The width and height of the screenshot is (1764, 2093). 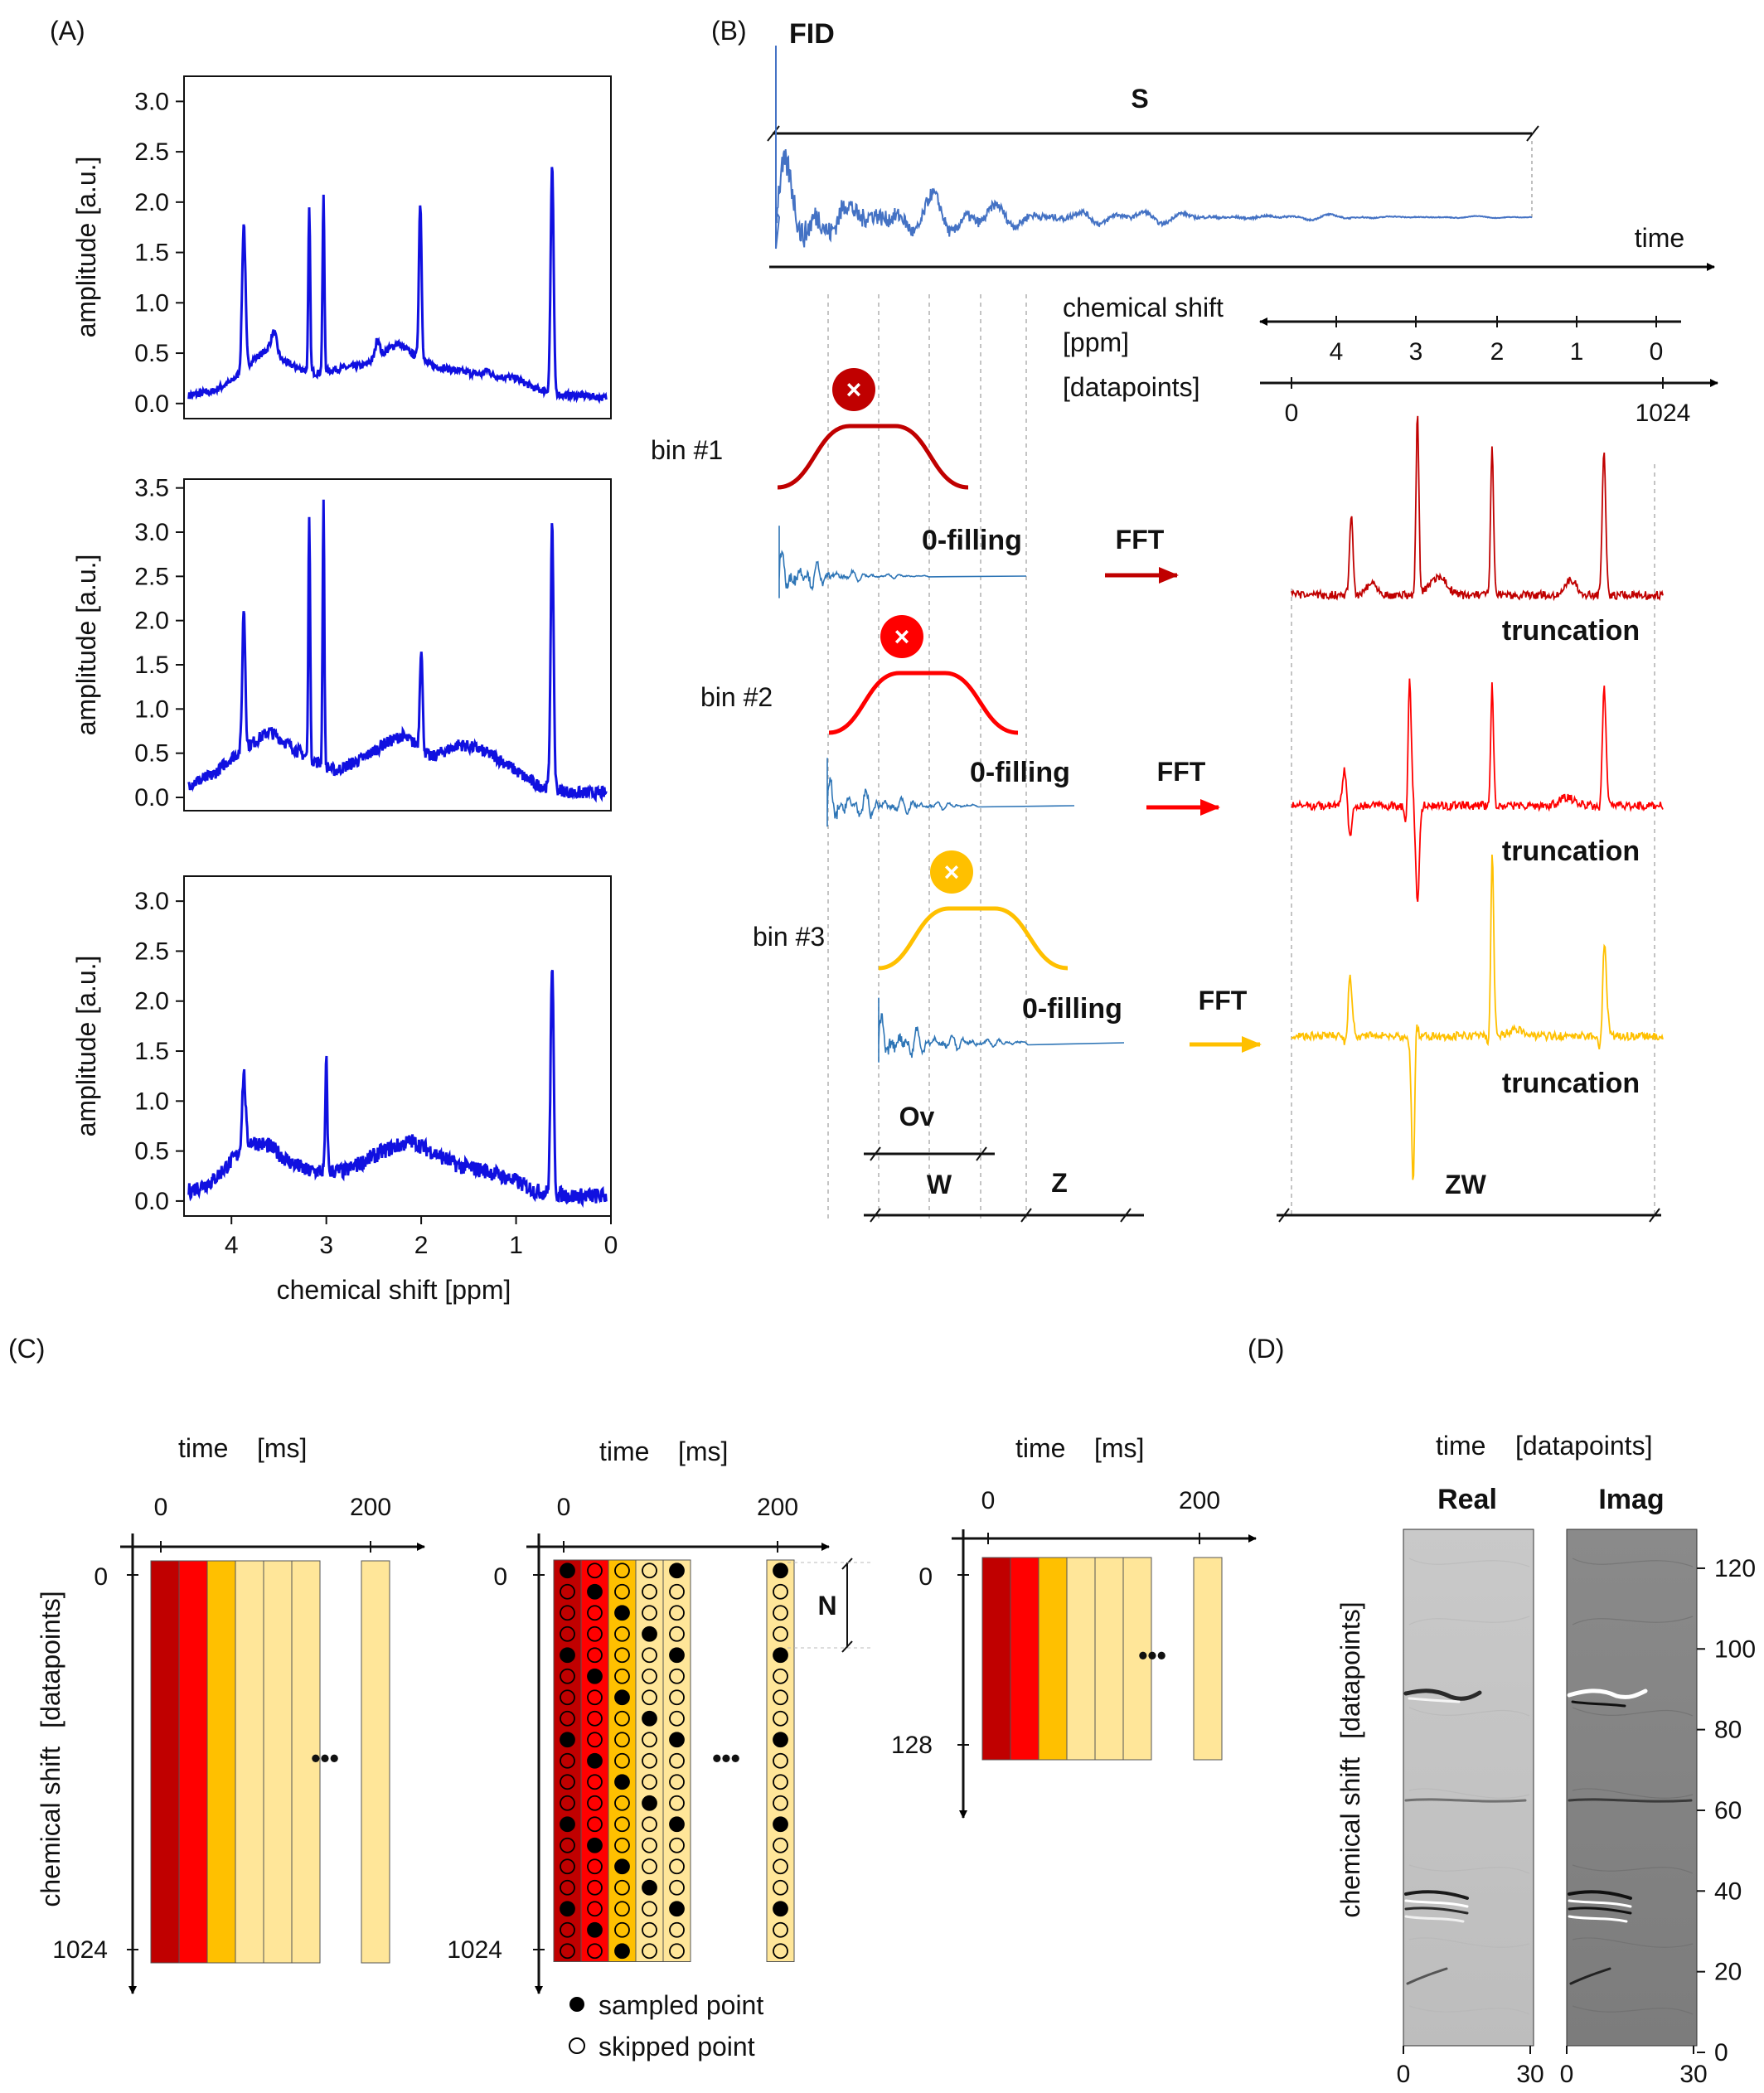 What do you see at coordinates (151, 1151) in the screenshot?
I see `y-tick-label: 0.5` at bounding box center [151, 1151].